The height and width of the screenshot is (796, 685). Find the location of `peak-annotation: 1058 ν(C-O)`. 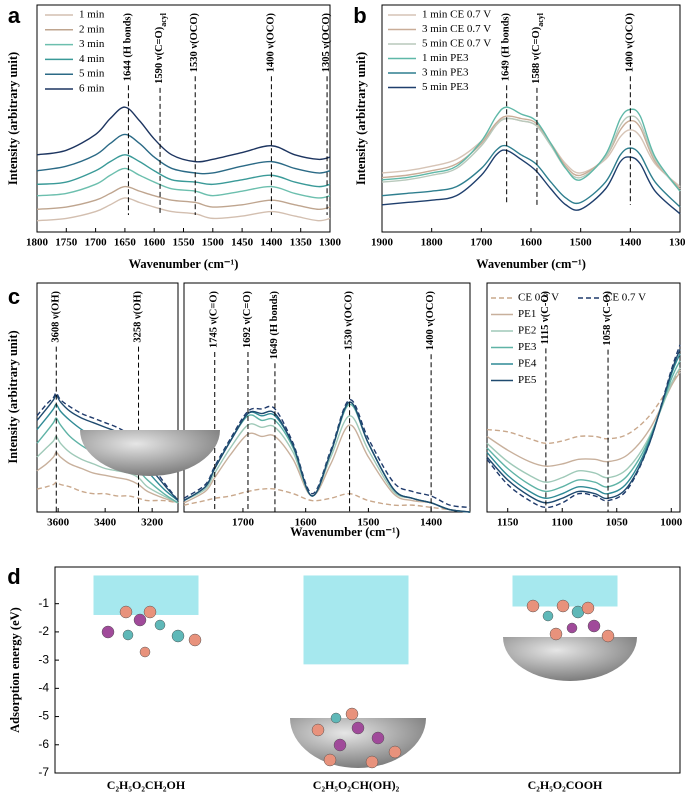

peak-annotation: 1058 ν(C-O) is located at coordinates (607, 318).